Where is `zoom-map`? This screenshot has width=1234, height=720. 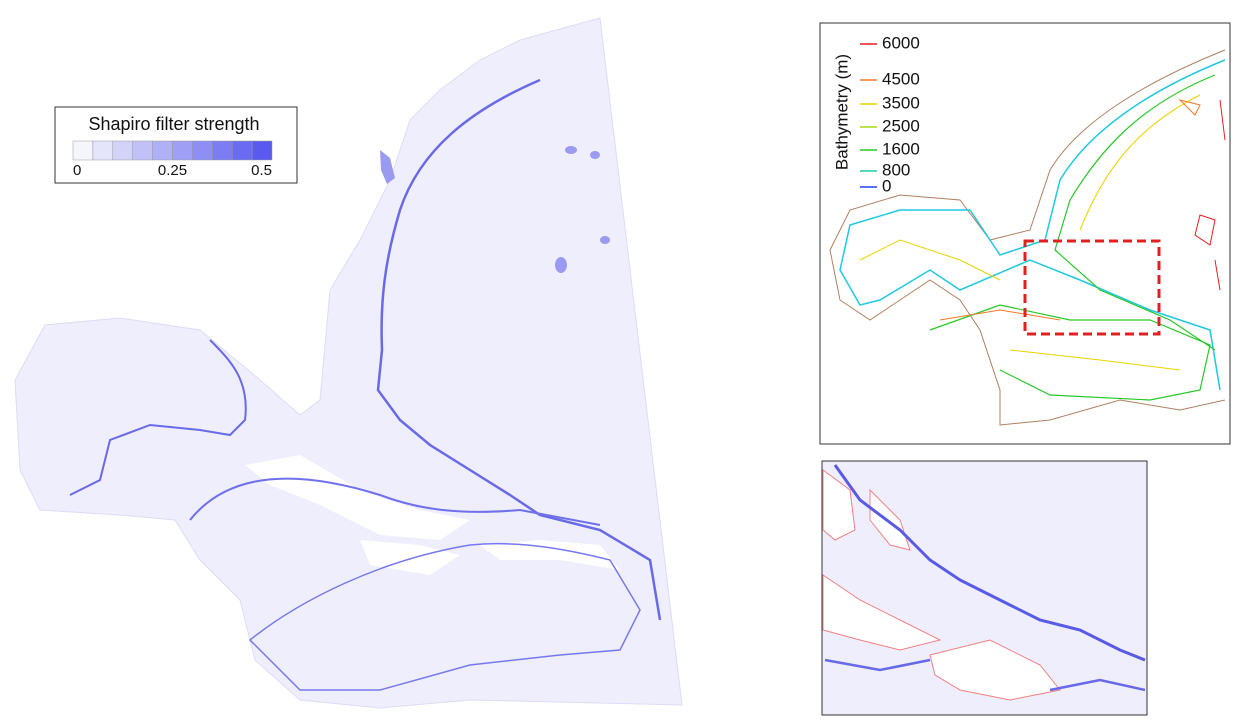 zoom-map is located at coordinates (984, 588).